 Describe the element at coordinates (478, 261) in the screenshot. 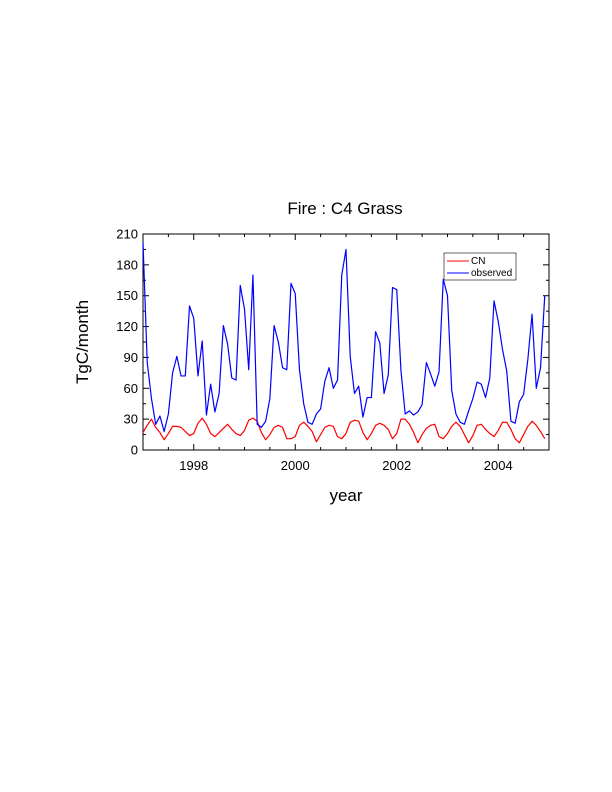

I see `legend-label-cn: CN` at that location.